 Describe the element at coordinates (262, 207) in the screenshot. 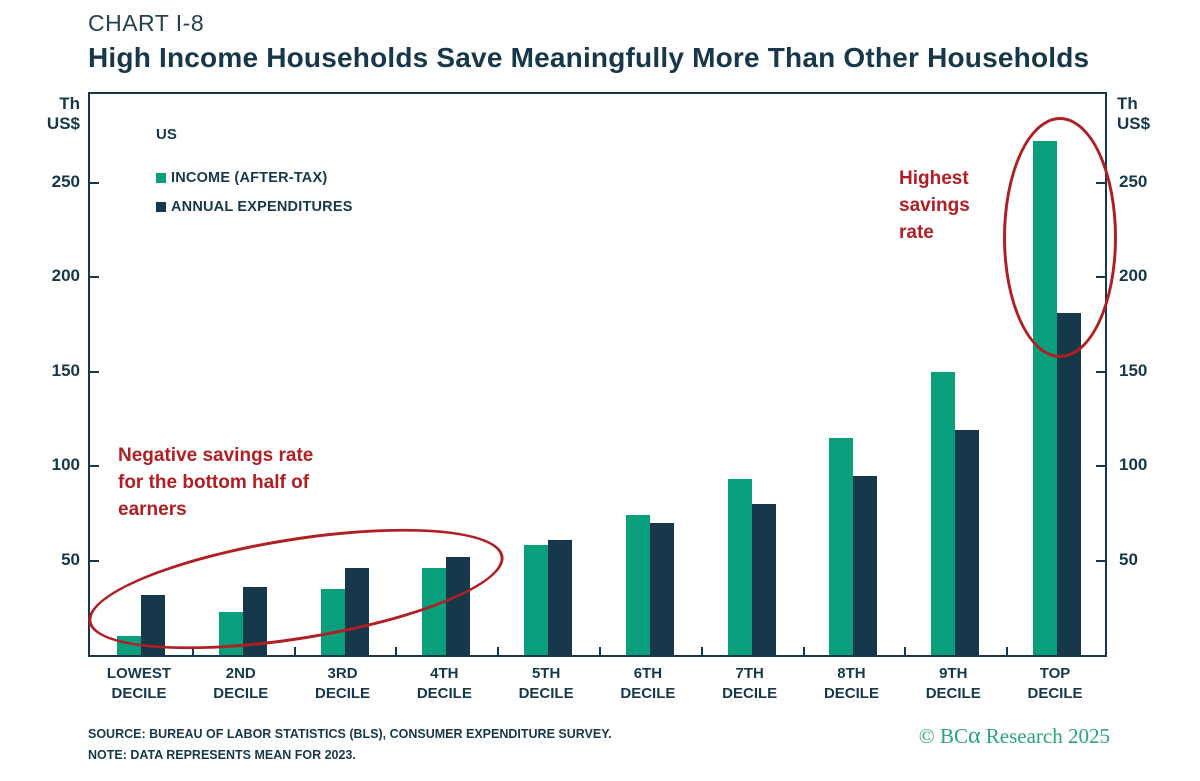

I see `legend-item-label: ANNUAL EXPENDITURES` at that location.